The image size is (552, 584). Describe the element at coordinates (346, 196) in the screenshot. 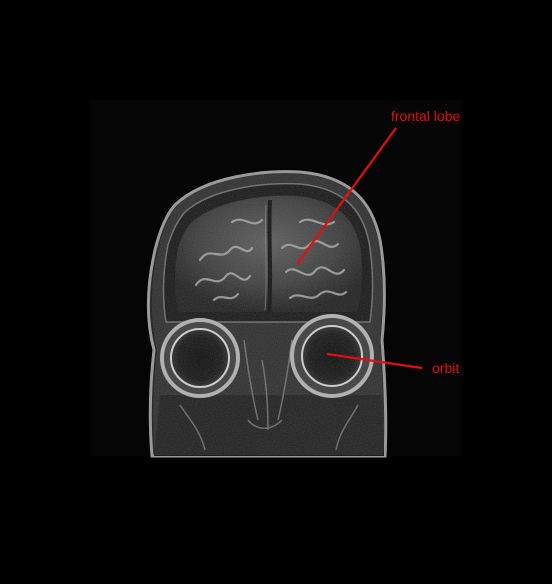

I see `frontal-lobe-pointer` at that location.